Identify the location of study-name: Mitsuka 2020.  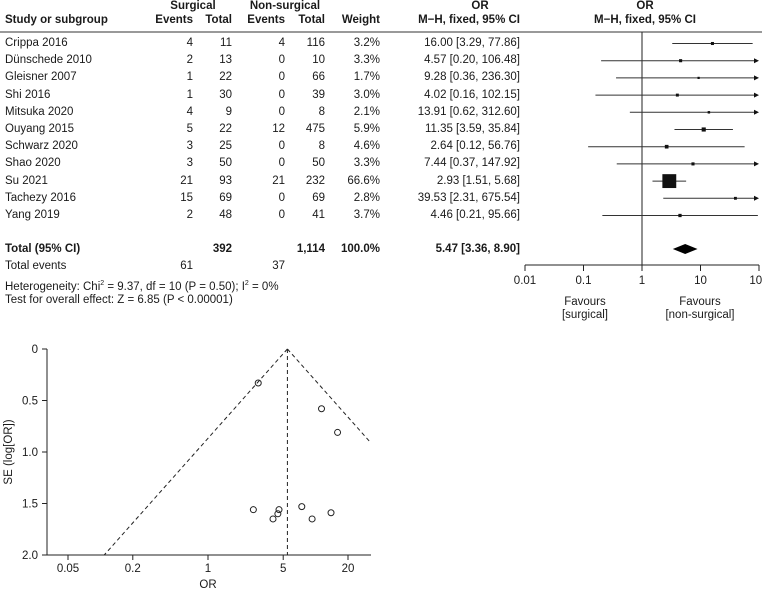
(39, 111).